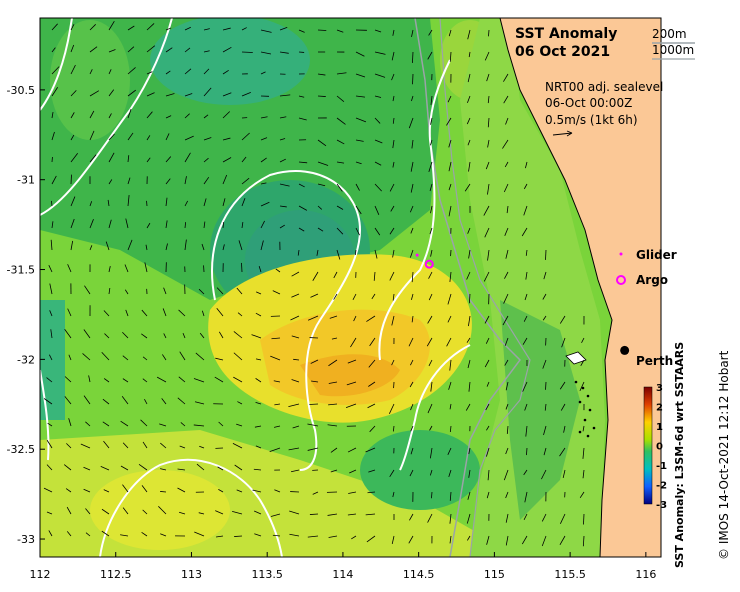  Describe the element at coordinates (659, 408) in the screenshot. I see `colorbar-tick-label: 2` at that location.